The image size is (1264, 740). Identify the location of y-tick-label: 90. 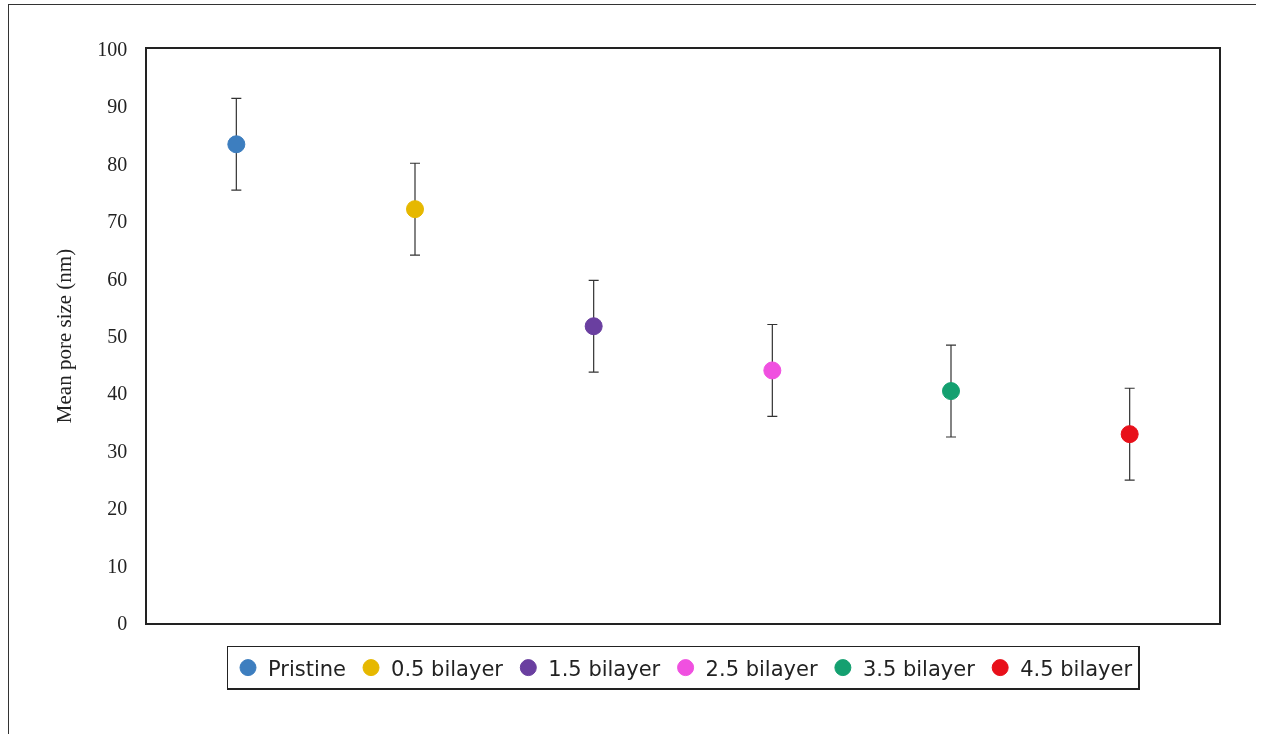
(117, 106).